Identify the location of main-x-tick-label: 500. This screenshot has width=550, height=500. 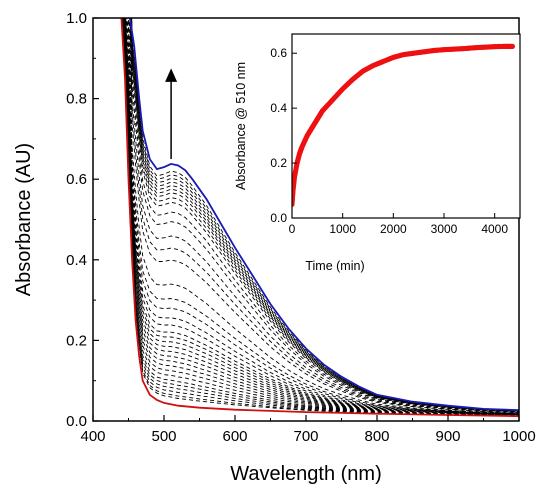
(163, 436).